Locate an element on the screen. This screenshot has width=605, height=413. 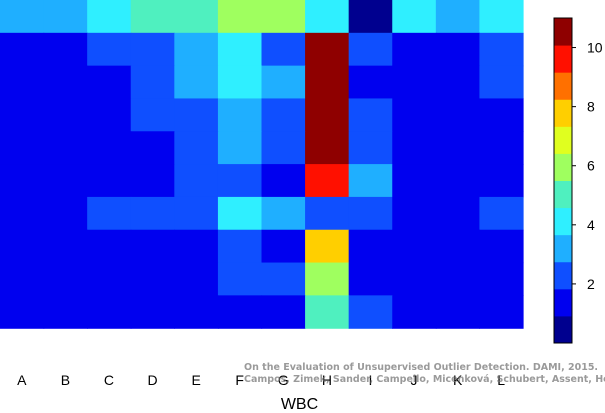
colorbar-tick-label: 2 is located at coordinates (591, 284).